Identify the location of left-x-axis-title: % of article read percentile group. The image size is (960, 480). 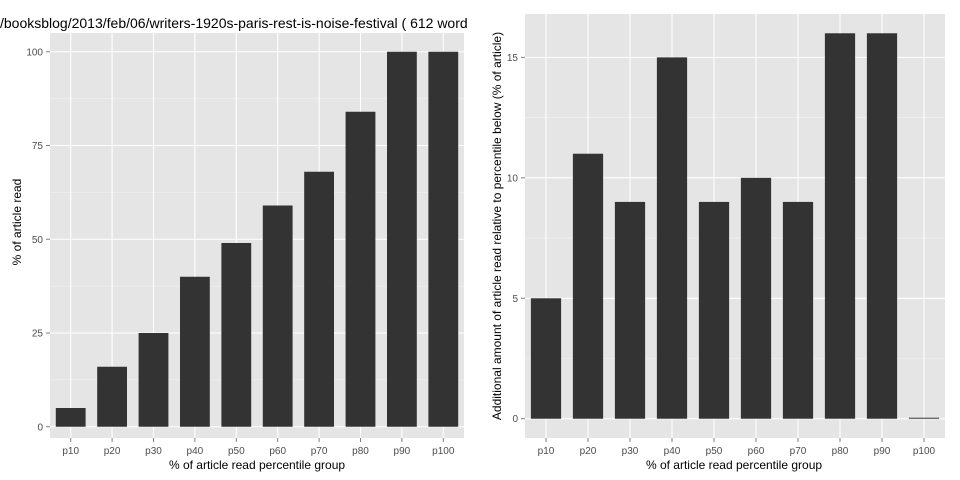
(257, 465).